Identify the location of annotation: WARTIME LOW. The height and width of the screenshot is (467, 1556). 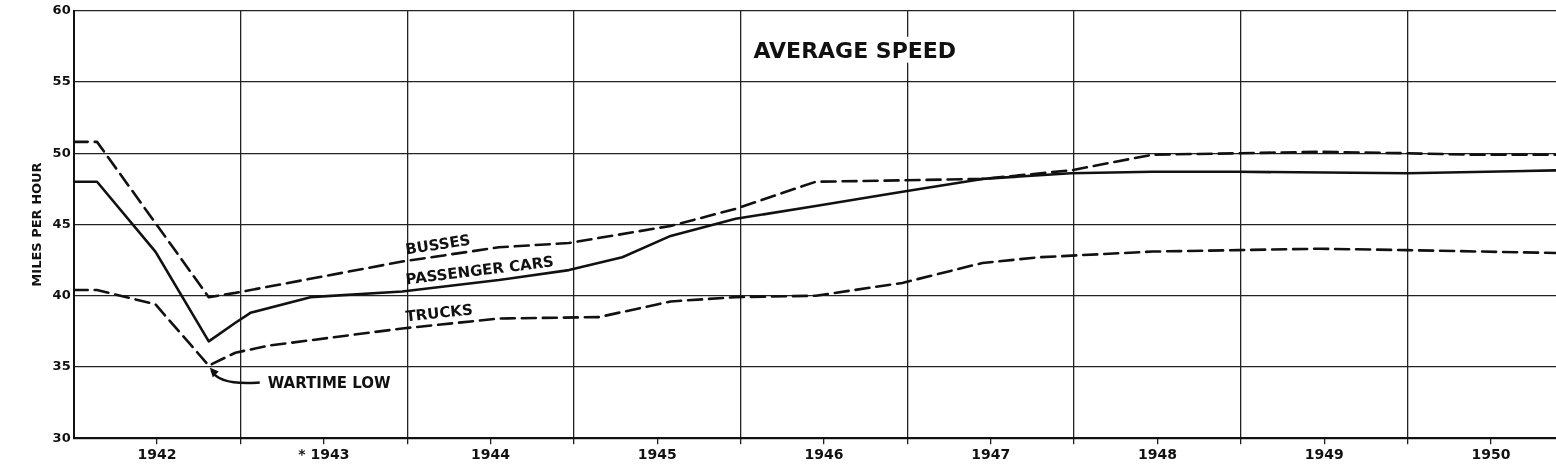
(329, 382).